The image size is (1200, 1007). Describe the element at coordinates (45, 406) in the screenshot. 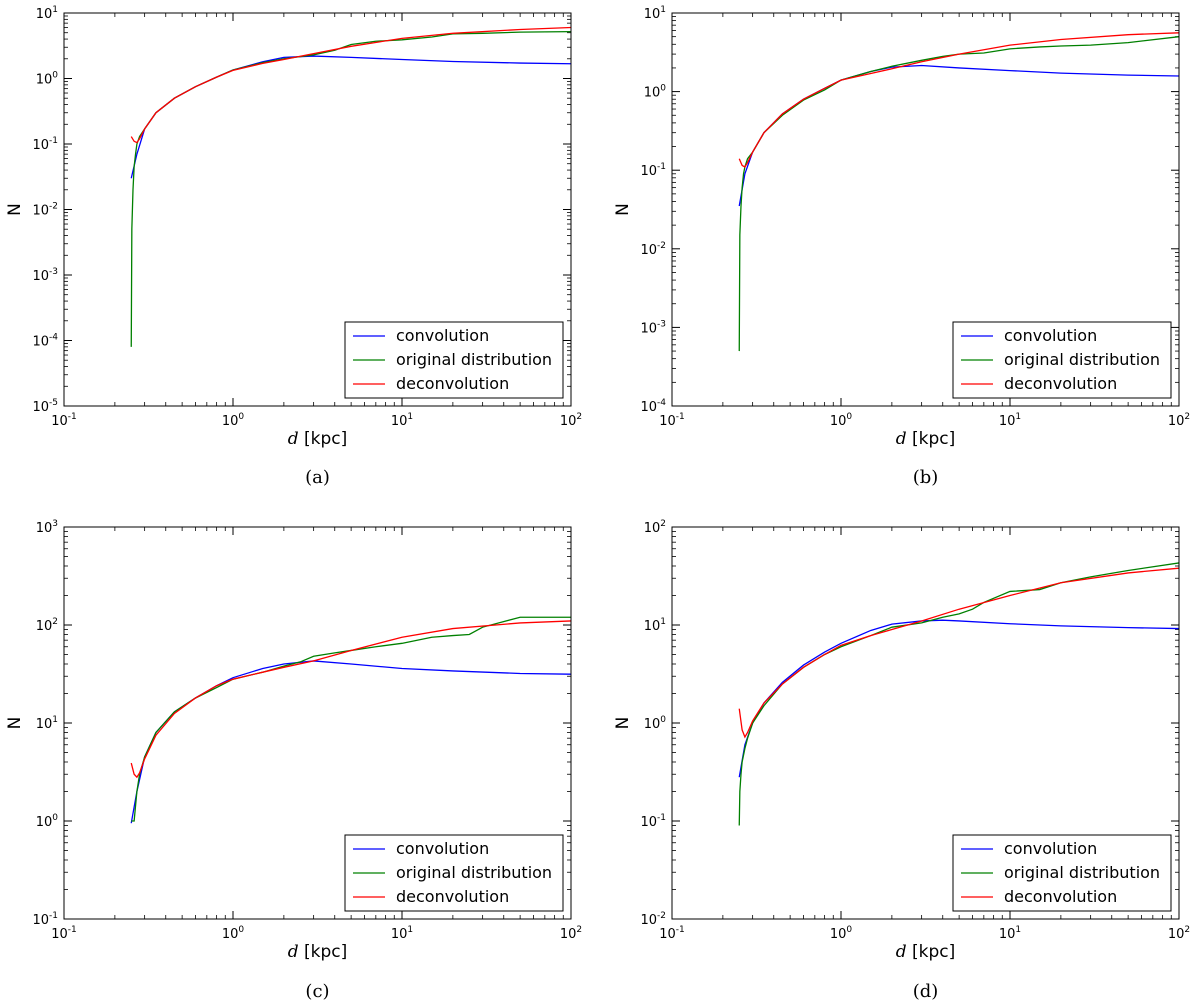

I see `y-tick-label: 10⁻⁵` at that location.